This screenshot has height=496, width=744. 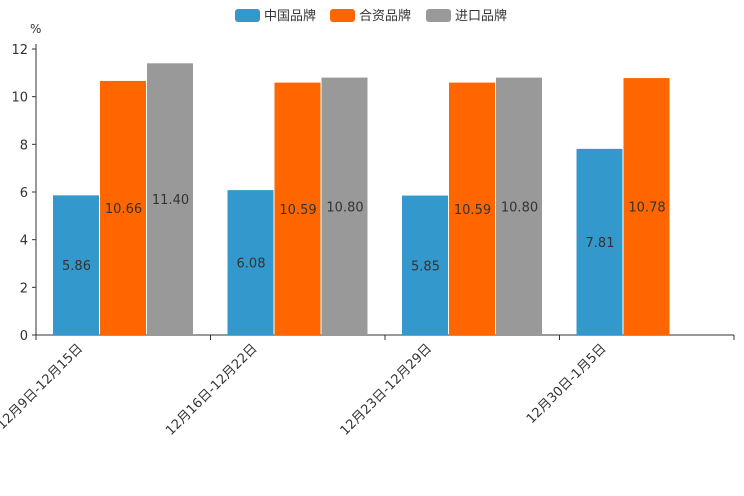 I want to click on y-tick-label-0: 0, so click(x=24, y=336).